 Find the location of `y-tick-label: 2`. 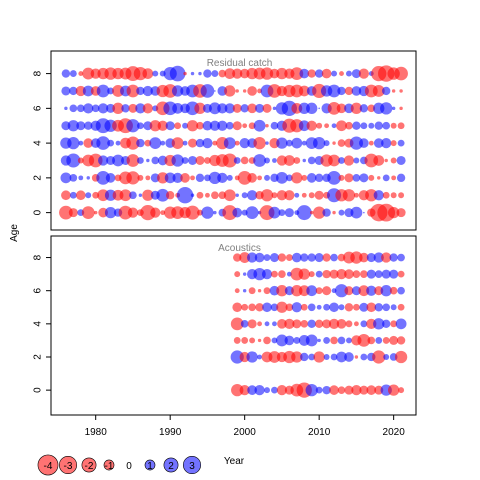

y-tick-label: 2 is located at coordinates (38, 178).